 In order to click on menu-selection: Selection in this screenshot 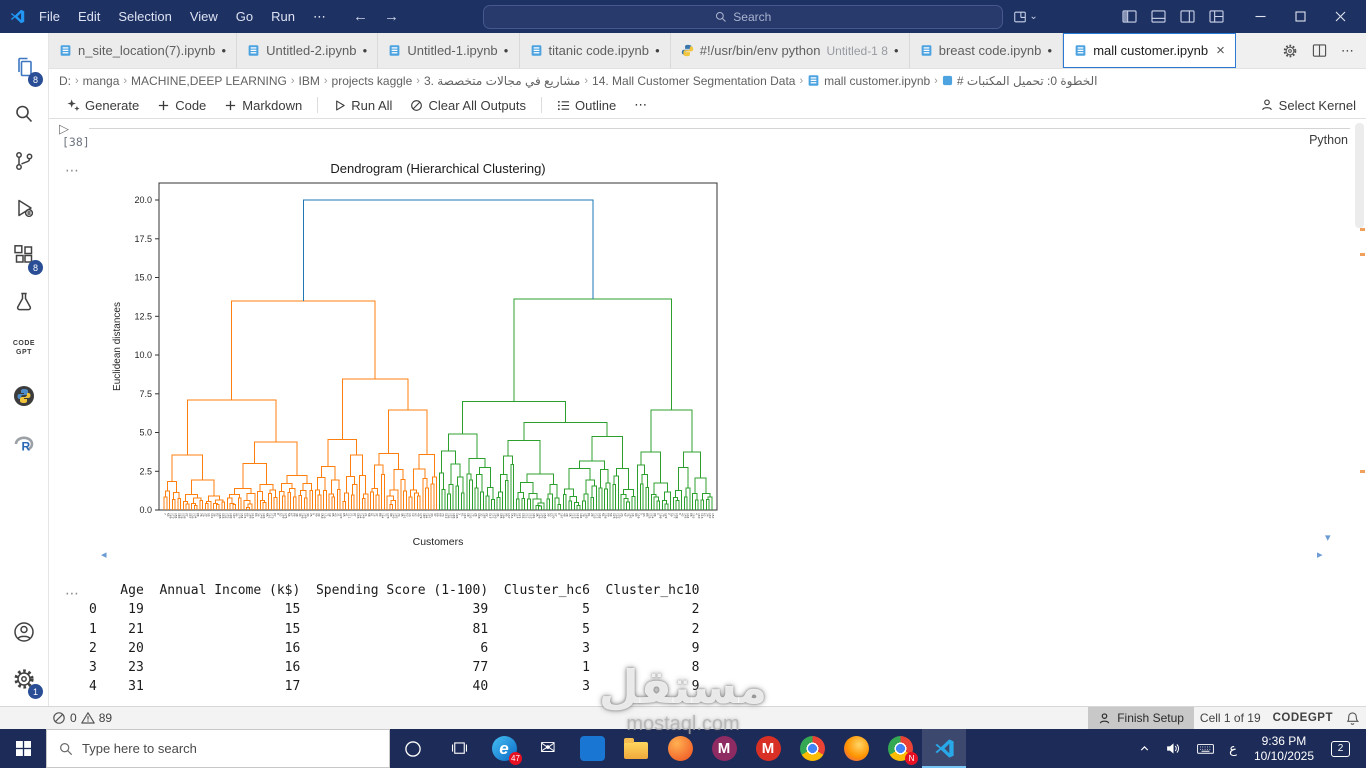, I will do `click(145, 16)`.